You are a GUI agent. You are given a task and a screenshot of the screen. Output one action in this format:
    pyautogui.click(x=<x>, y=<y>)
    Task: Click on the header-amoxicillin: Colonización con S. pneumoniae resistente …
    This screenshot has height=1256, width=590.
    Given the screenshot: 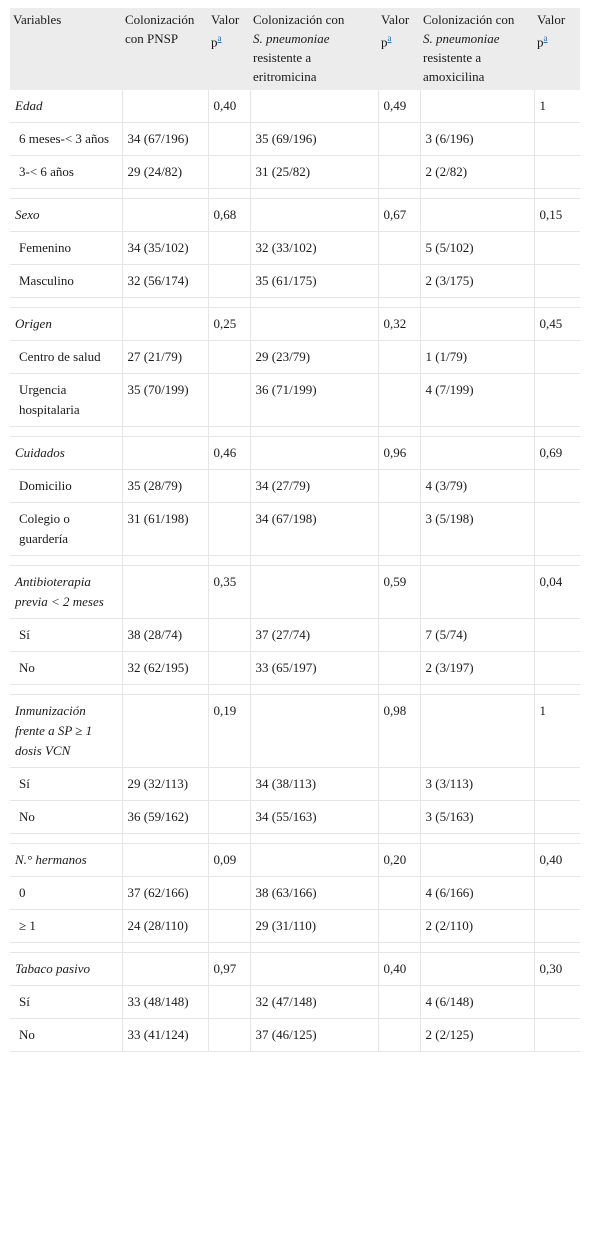 What is the action you would take?
    pyautogui.click(x=477, y=49)
    